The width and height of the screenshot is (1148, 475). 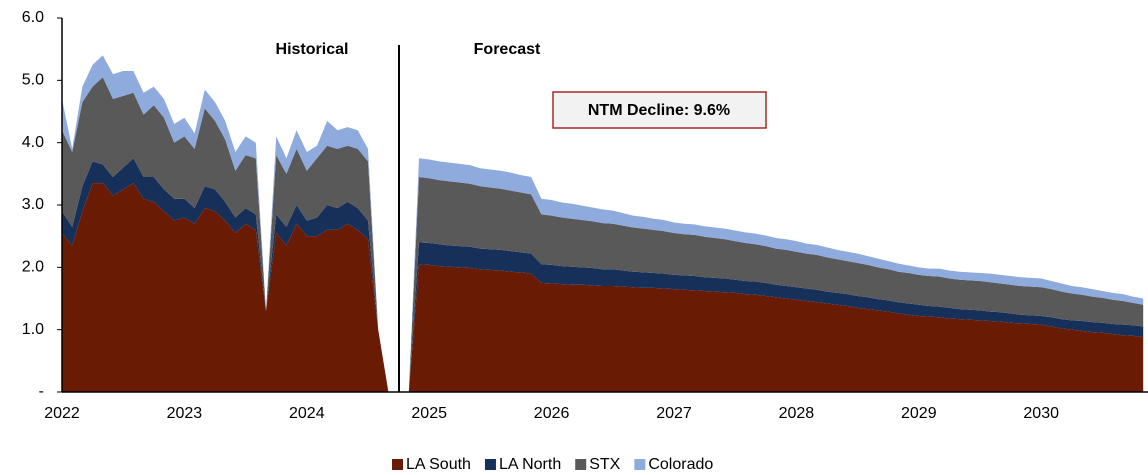 I want to click on y-tick-label: 3.0, so click(x=33, y=204).